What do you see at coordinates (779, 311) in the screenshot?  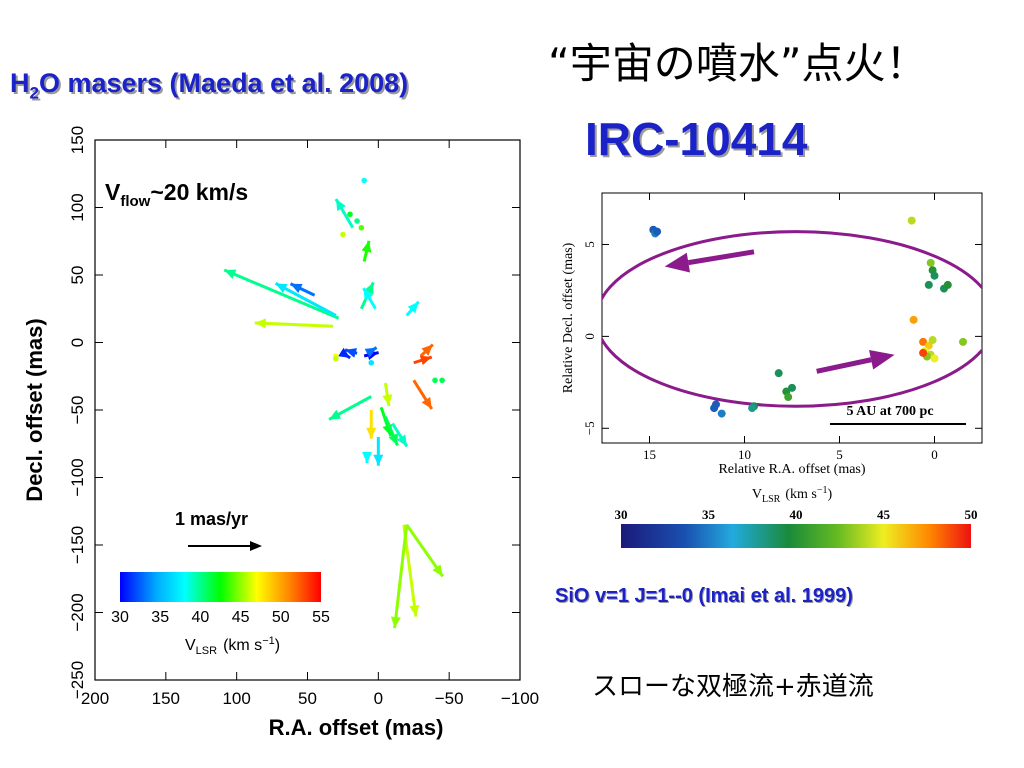 I see `flow-arrows` at bounding box center [779, 311].